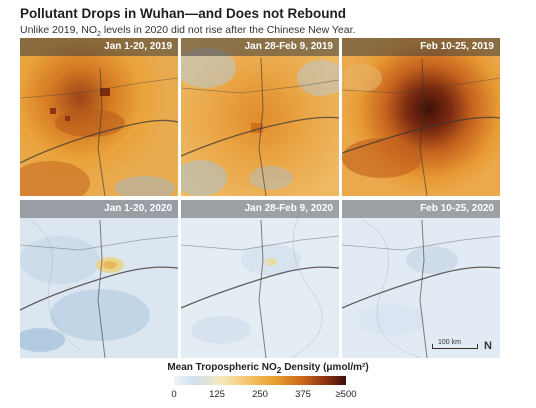  I want to click on legend-title: Mean Tropospheric NO2 Density (μmol/m²), so click(268, 368).